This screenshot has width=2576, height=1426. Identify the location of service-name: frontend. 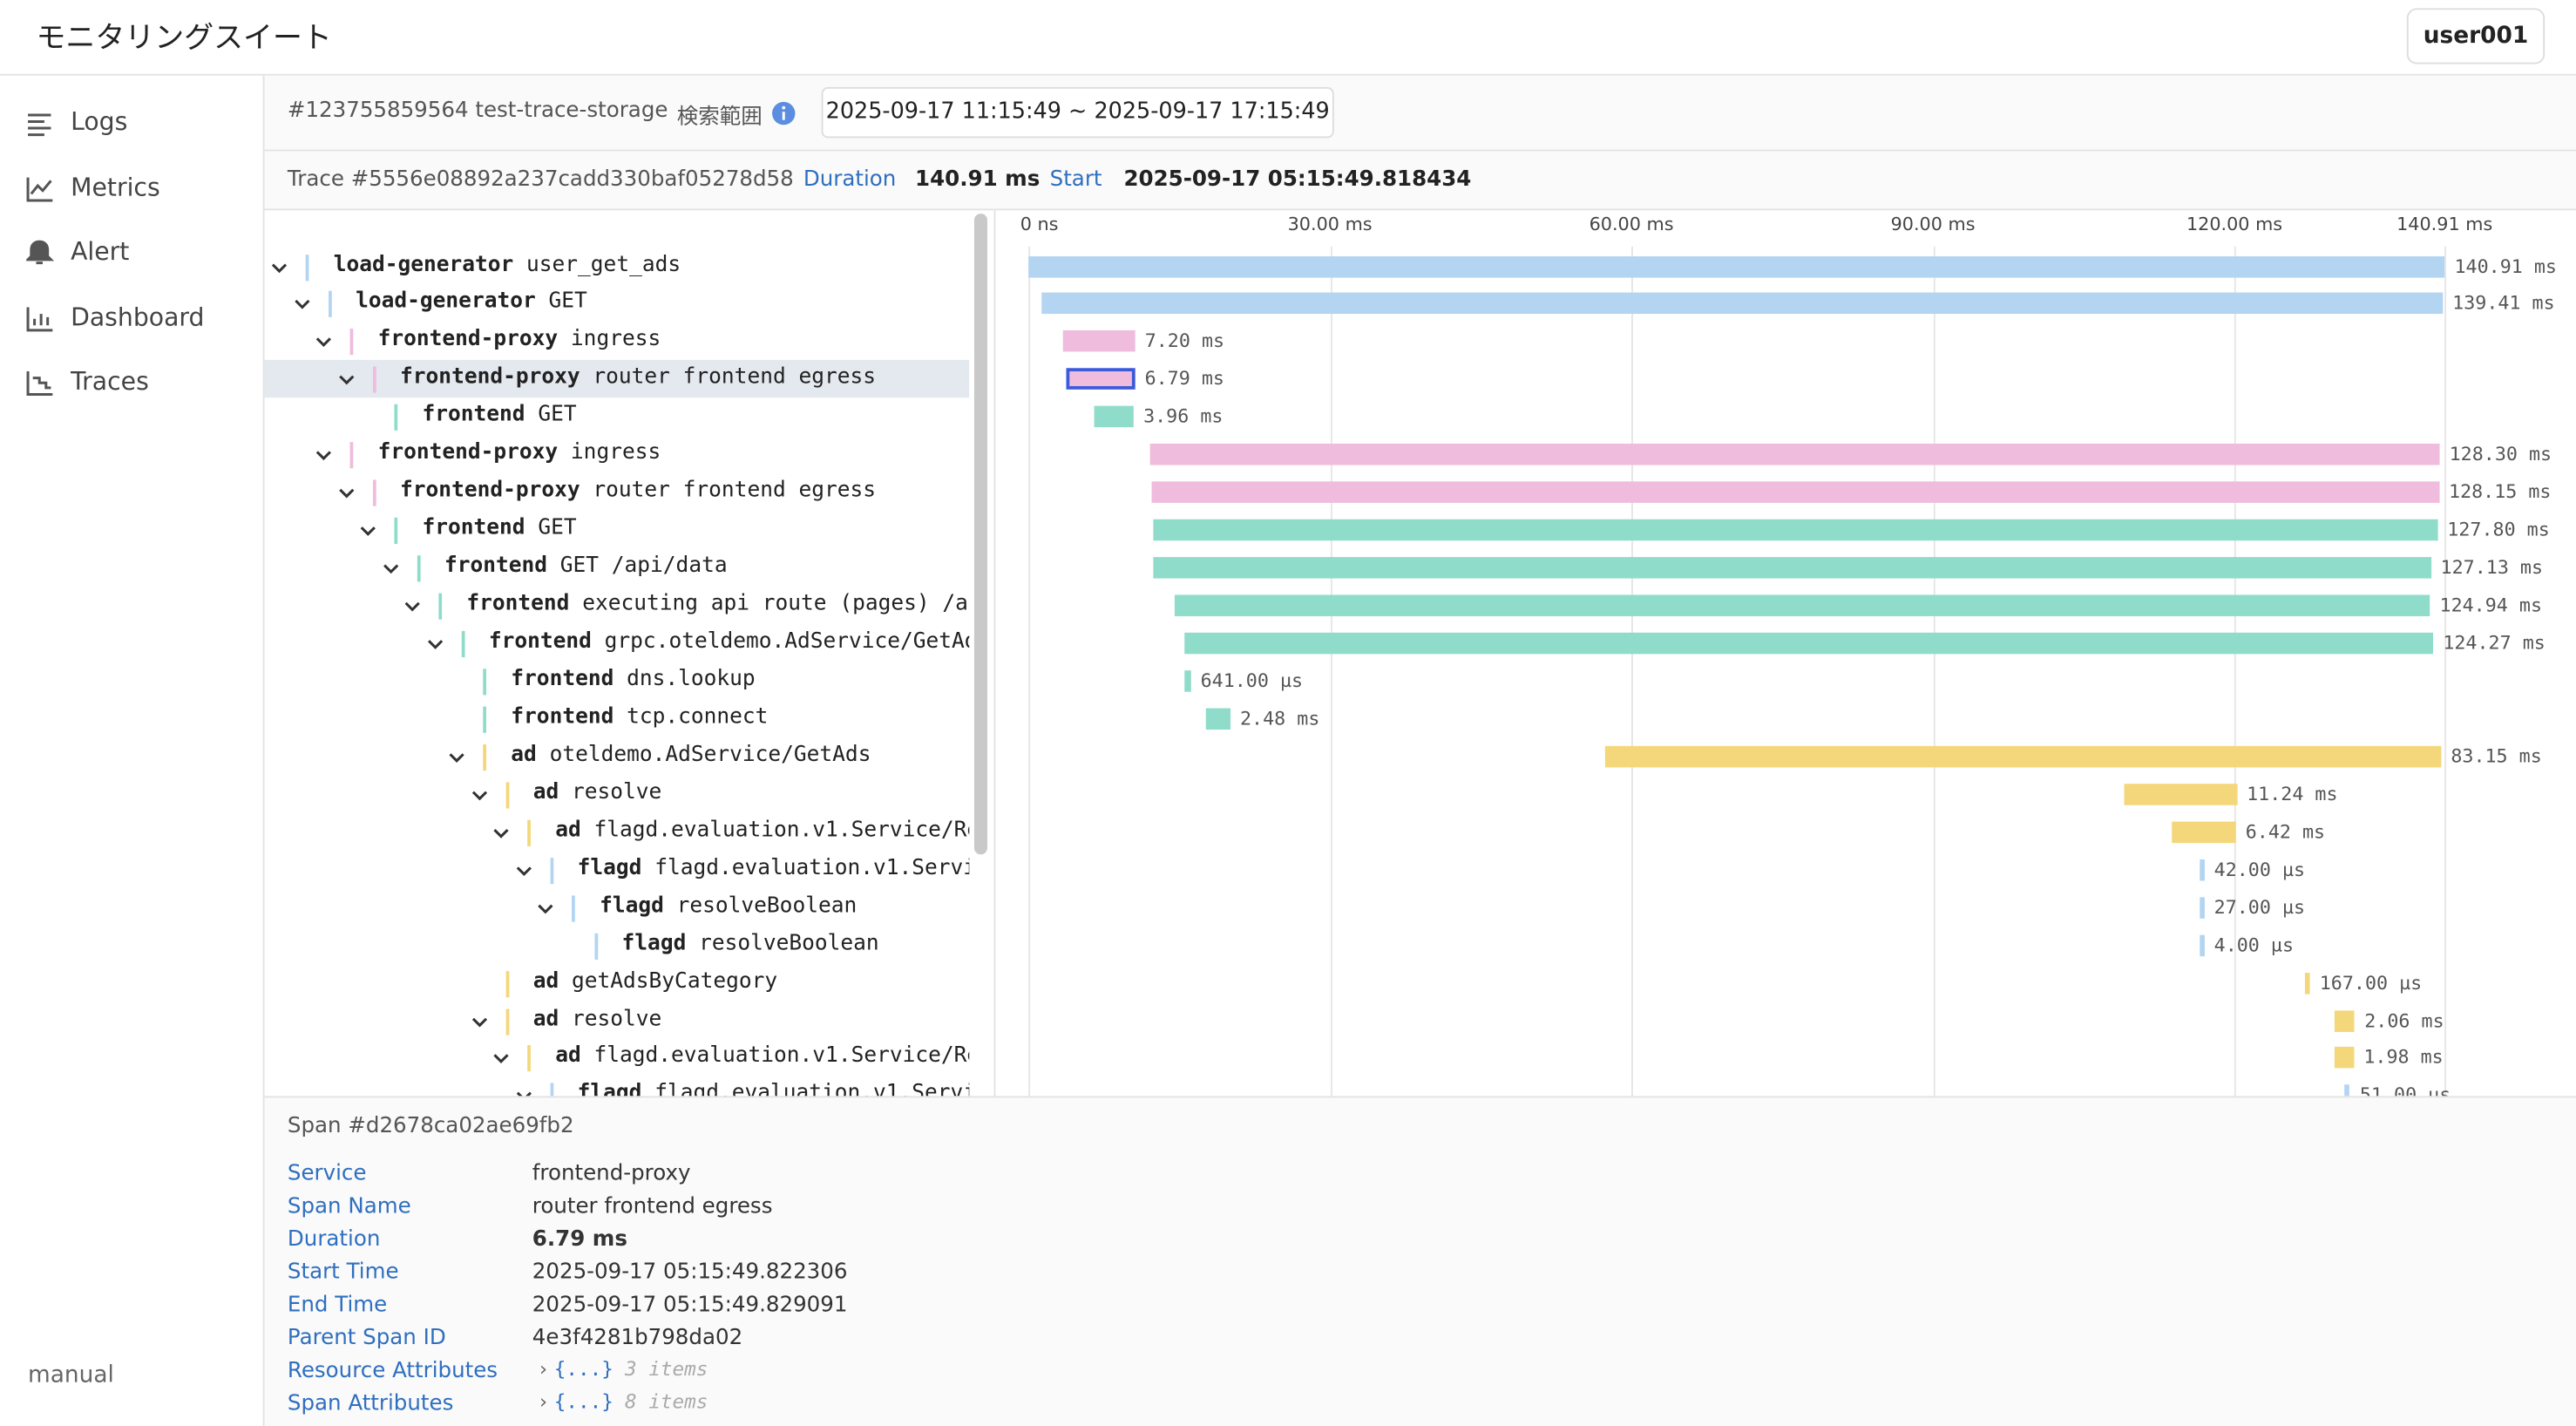
(518, 604).